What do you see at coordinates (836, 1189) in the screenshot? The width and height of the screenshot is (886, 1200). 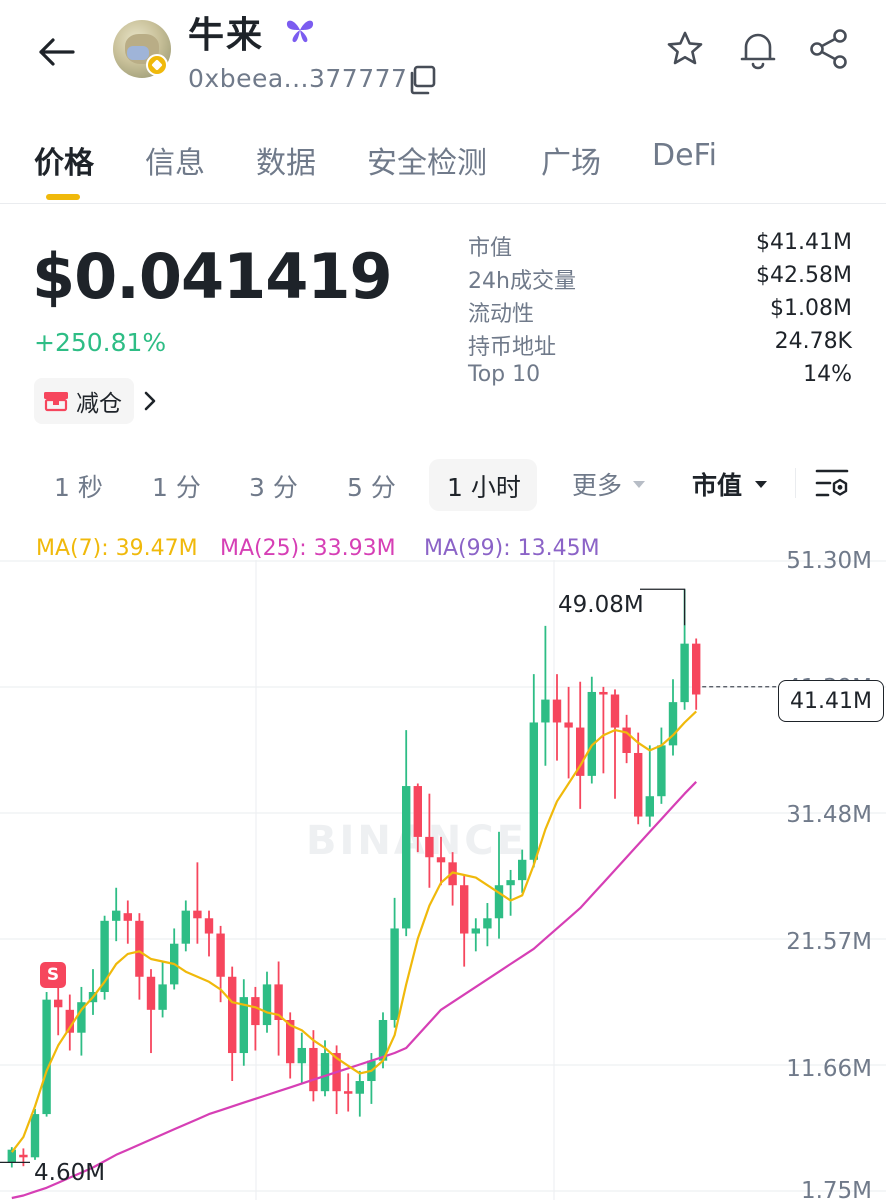 I see `y-tick-label: 1.75M` at bounding box center [836, 1189].